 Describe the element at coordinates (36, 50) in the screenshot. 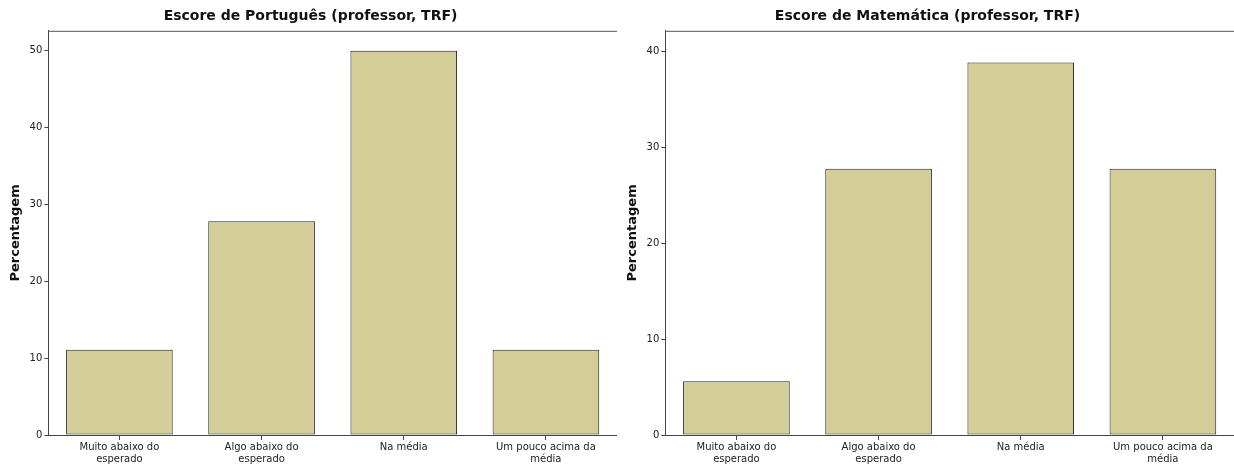

I see `y-tick-label: 50` at that location.